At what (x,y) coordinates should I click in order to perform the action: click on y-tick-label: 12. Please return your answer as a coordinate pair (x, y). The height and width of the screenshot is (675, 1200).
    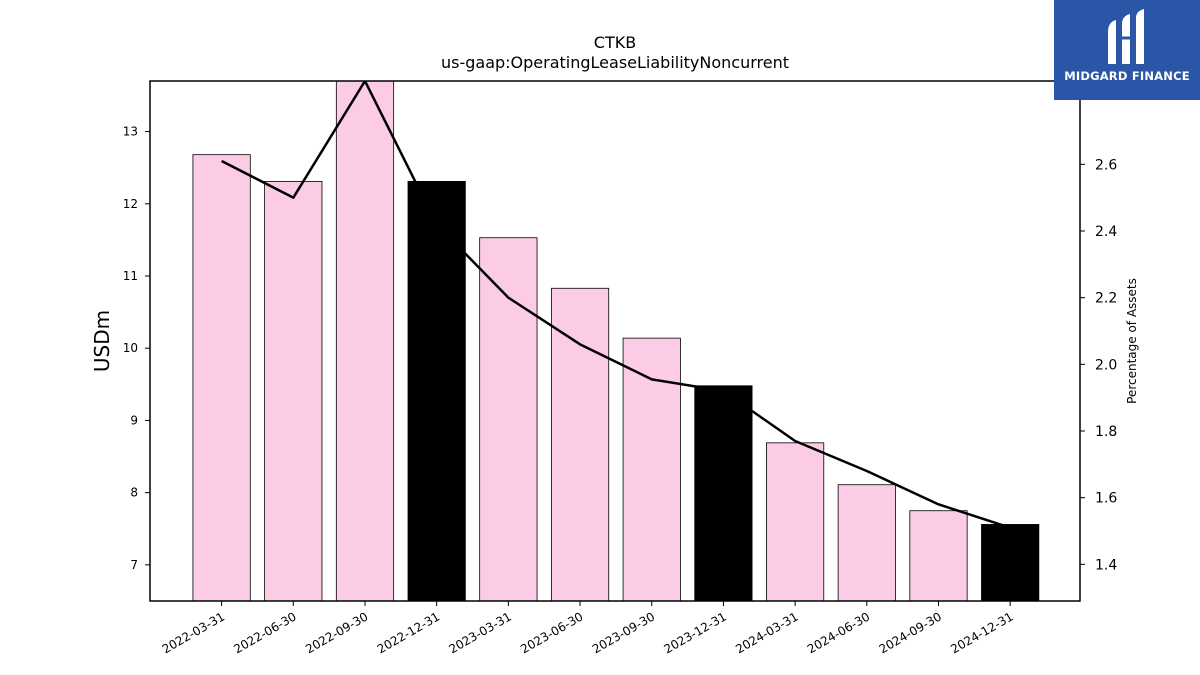
    Looking at the image, I should click on (130, 204).